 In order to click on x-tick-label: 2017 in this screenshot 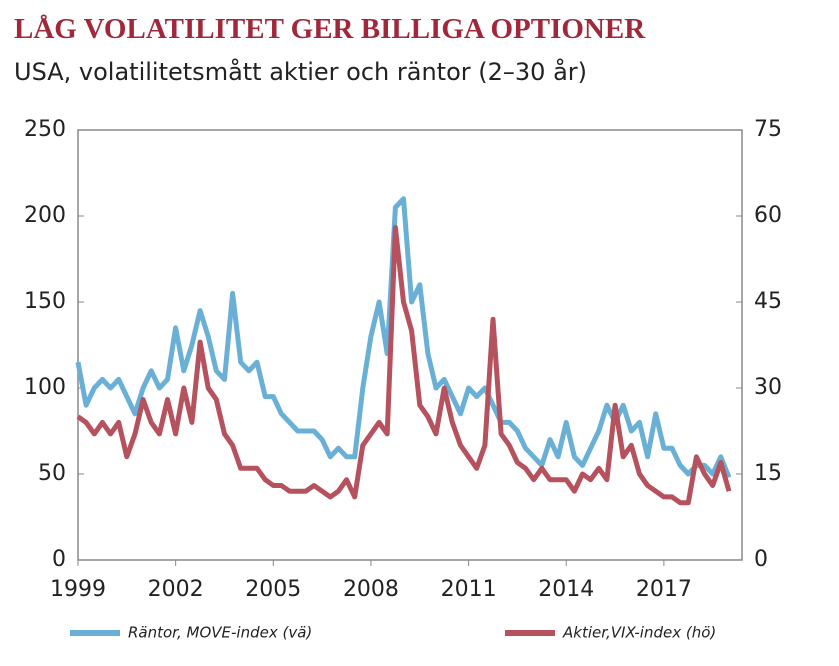, I will do `click(664, 589)`.